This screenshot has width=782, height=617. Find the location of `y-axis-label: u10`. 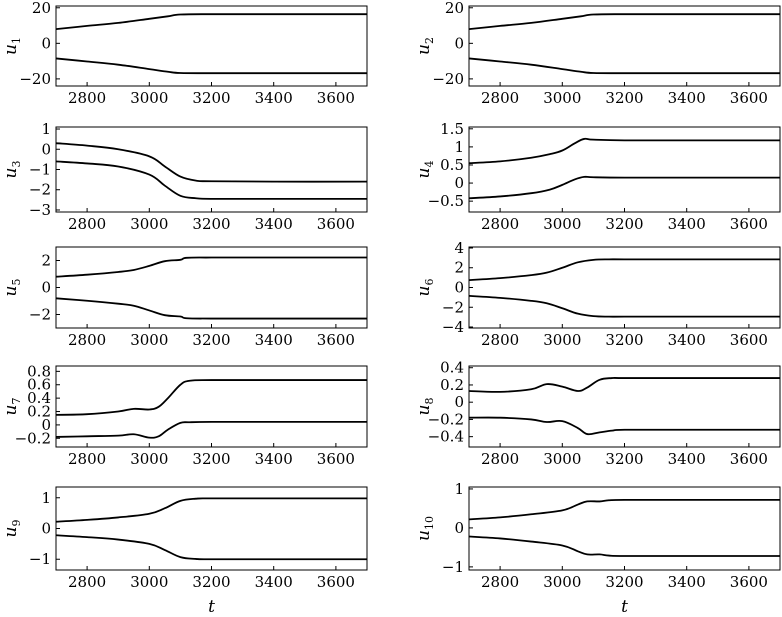

y-axis-label: u10 is located at coordinates (425, 528).